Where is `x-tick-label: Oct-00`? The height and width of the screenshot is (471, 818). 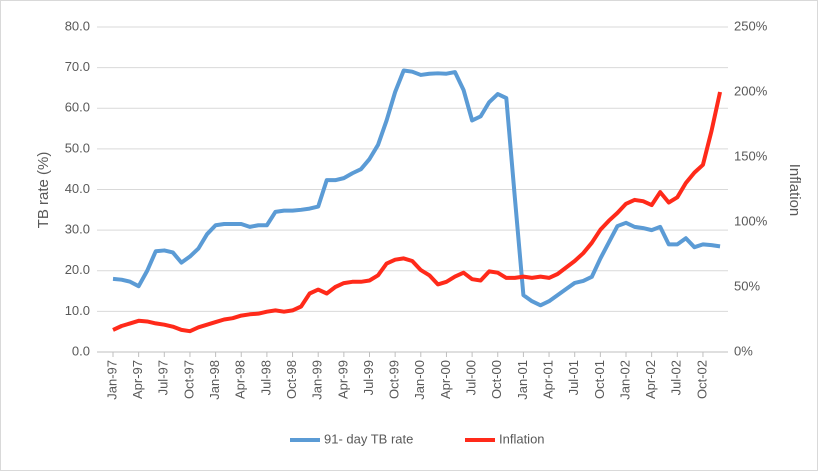
x-tick-label: Oct-00 is located at coordinates (496, 379).